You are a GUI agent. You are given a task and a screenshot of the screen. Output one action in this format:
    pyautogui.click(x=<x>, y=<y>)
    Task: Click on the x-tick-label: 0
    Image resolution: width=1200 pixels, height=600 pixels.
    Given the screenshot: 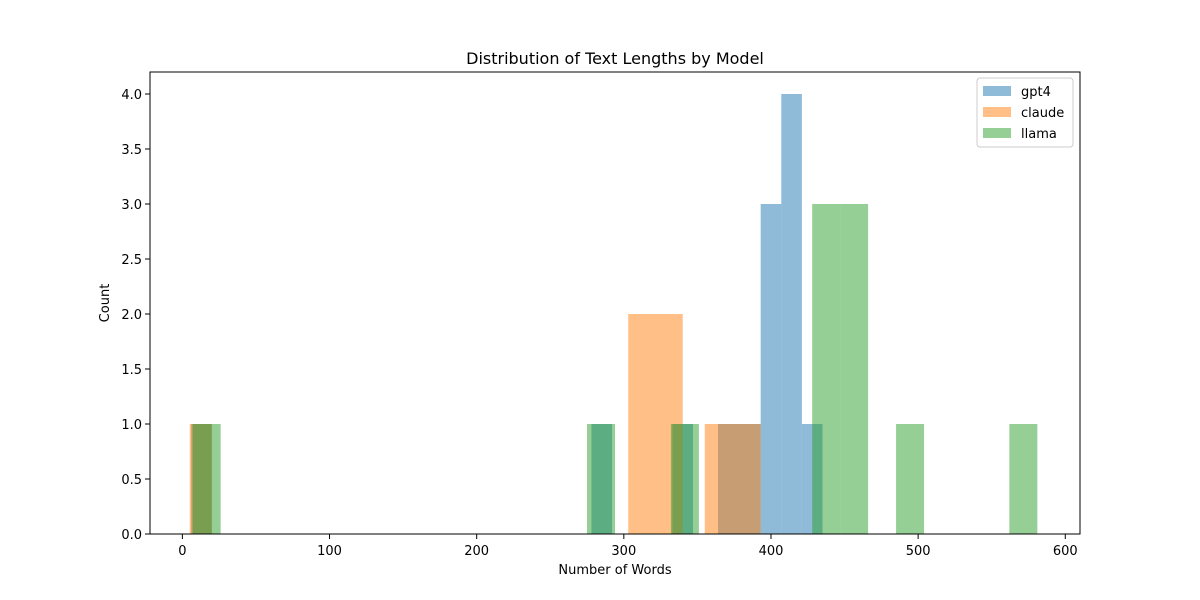 What is the action you would take?
    pyautogui.click(x=182, y=551)
    